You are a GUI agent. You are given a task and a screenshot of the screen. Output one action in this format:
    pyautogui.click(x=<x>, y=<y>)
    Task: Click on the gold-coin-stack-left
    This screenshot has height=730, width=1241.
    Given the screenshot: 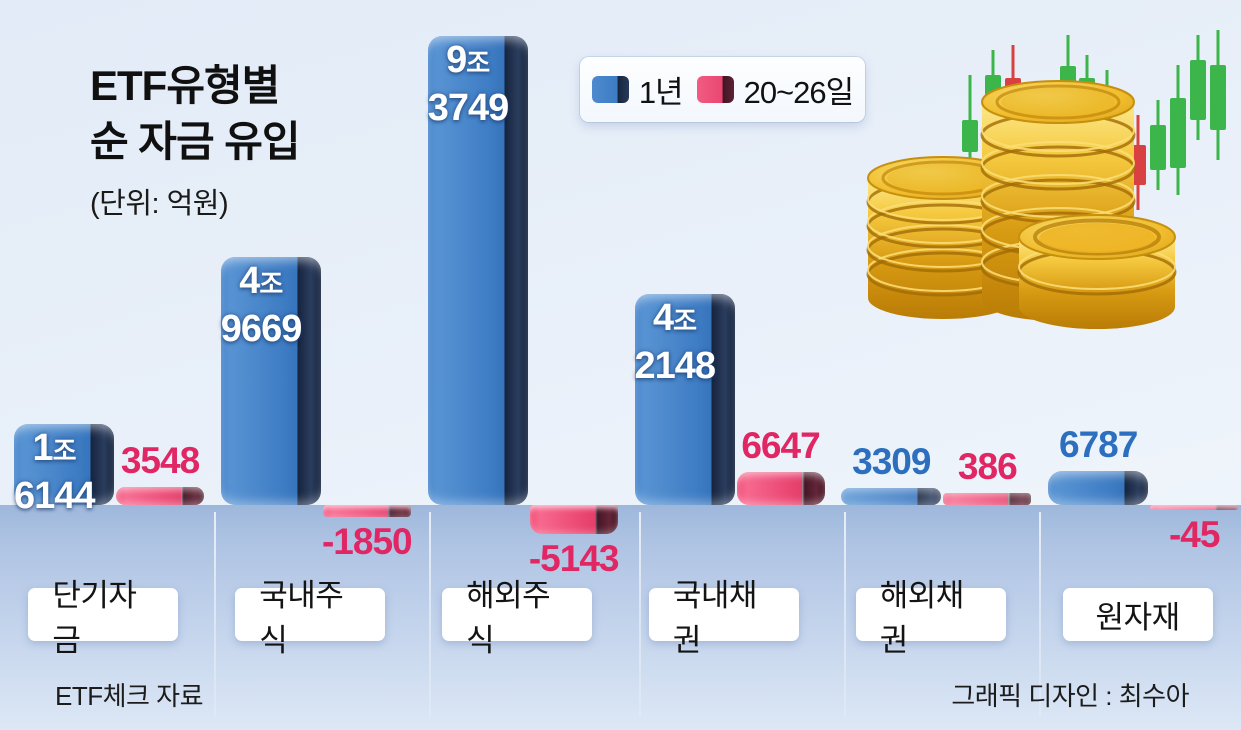 What is the action you would take?
    pyautogui.click(x=943, y=237)
    